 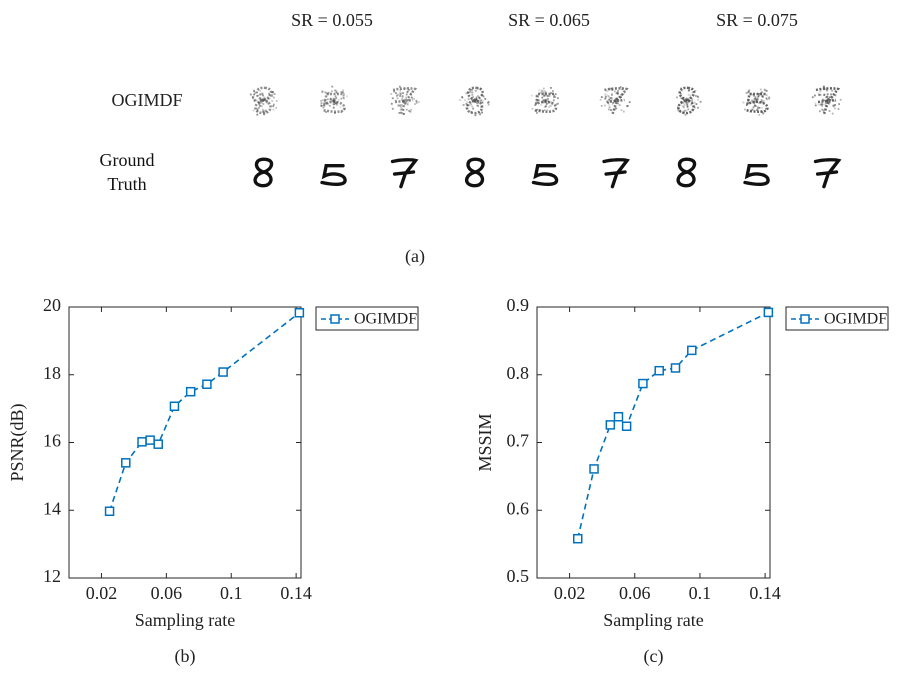 What do you see at coordinates (518, 576) in the screenshot?
I see `y-tick-label: 0.5` at bounding box center [518, 576].